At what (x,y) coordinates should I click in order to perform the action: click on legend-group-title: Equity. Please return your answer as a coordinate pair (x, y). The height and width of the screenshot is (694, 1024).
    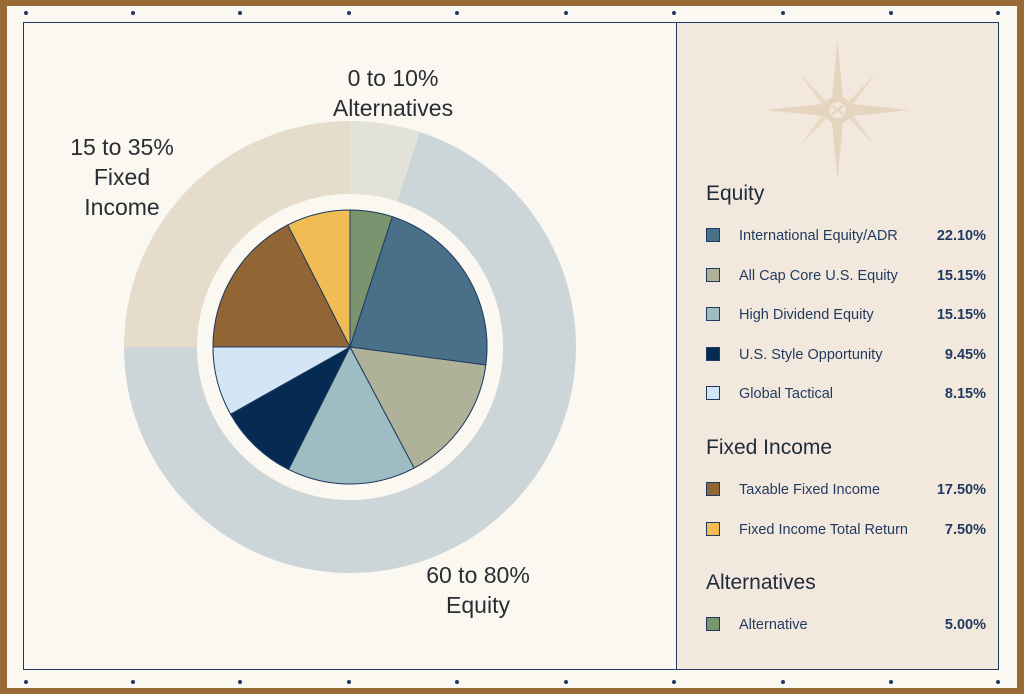
    Looking at the image, I should click on (735, 193).